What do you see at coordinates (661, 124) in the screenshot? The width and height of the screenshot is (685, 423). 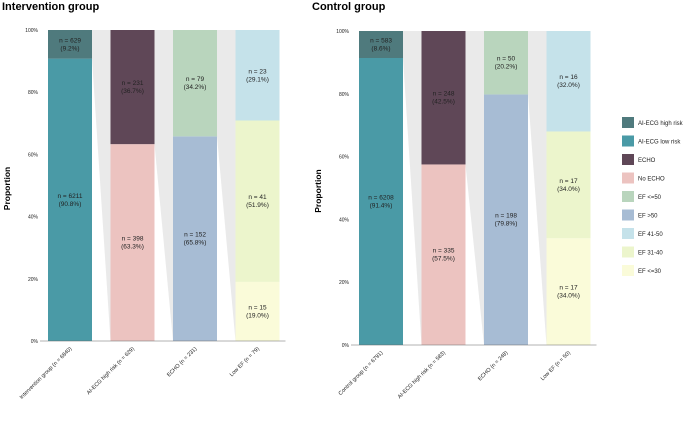 I see `legend-label: AI-ECG high risk` at bounding box center [661, 124].